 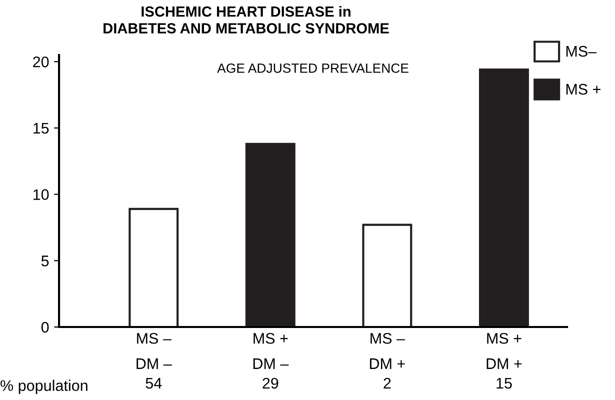 I want to click on y-tick-label: 15, so click(x=41, y=128).